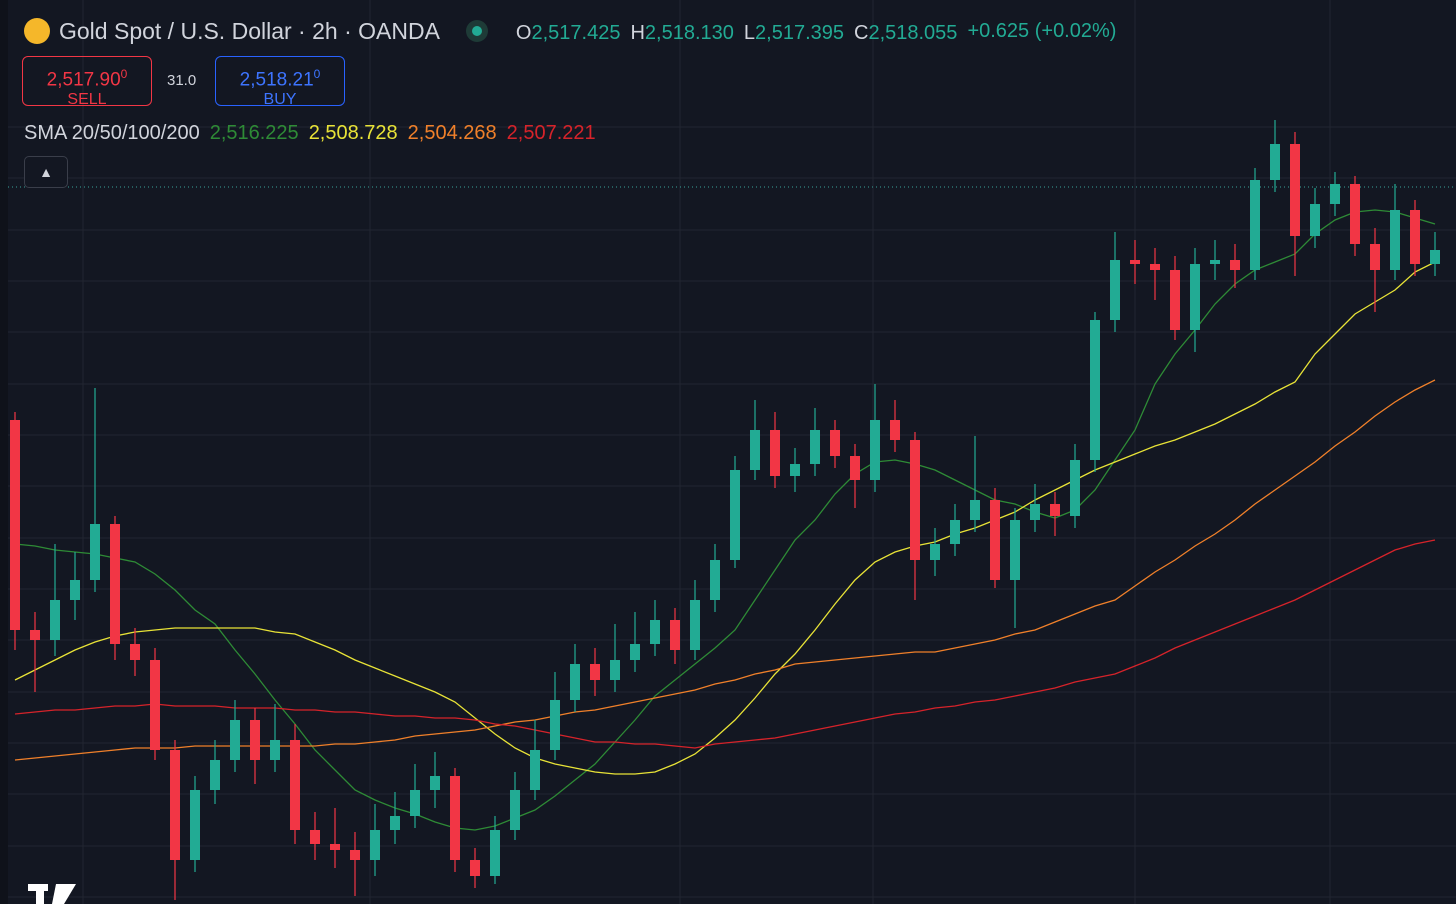 This screenshot has width=1456, height=904. I want to click on ohlc-value: 2,518.130, so click(689, 32).